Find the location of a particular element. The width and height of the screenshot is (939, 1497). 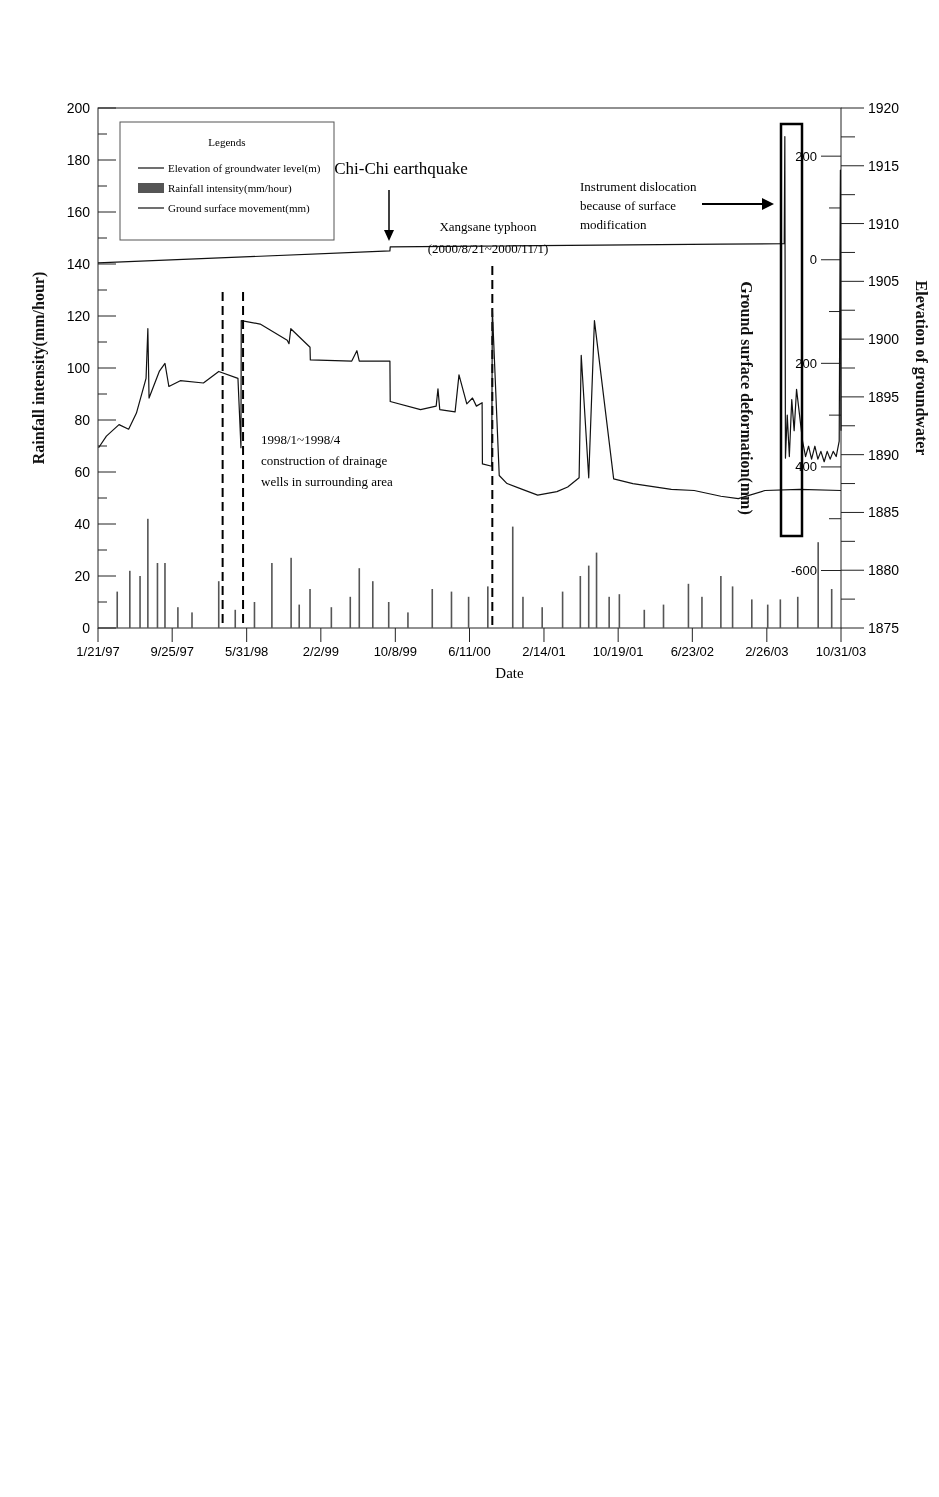

y-tick-label: 40 is located at coordinates (82, 524).